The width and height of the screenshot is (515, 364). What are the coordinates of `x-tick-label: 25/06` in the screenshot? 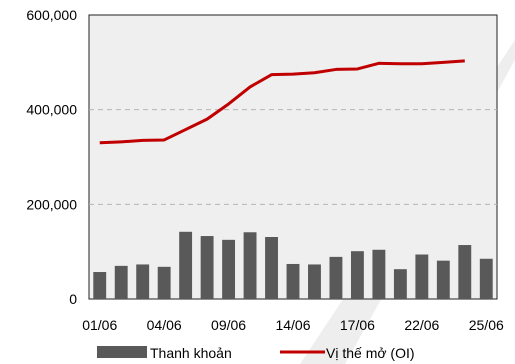 It's located at (486, 325).